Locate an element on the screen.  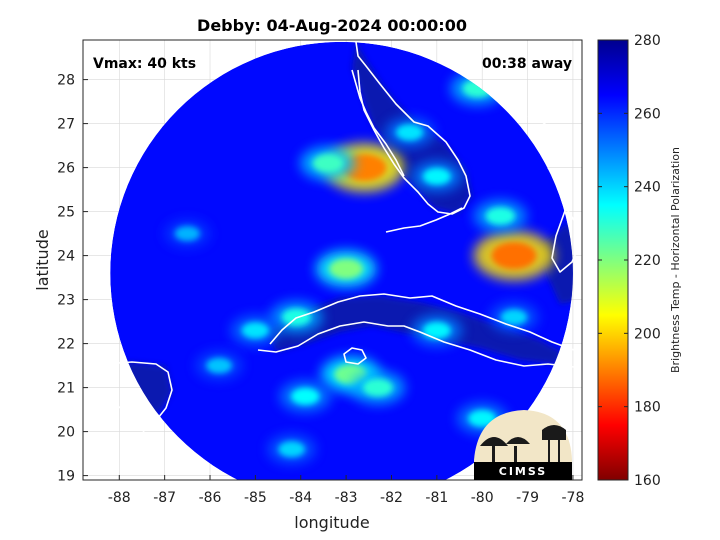
x-tick-label: -87 is located at coordinates (164, 498).